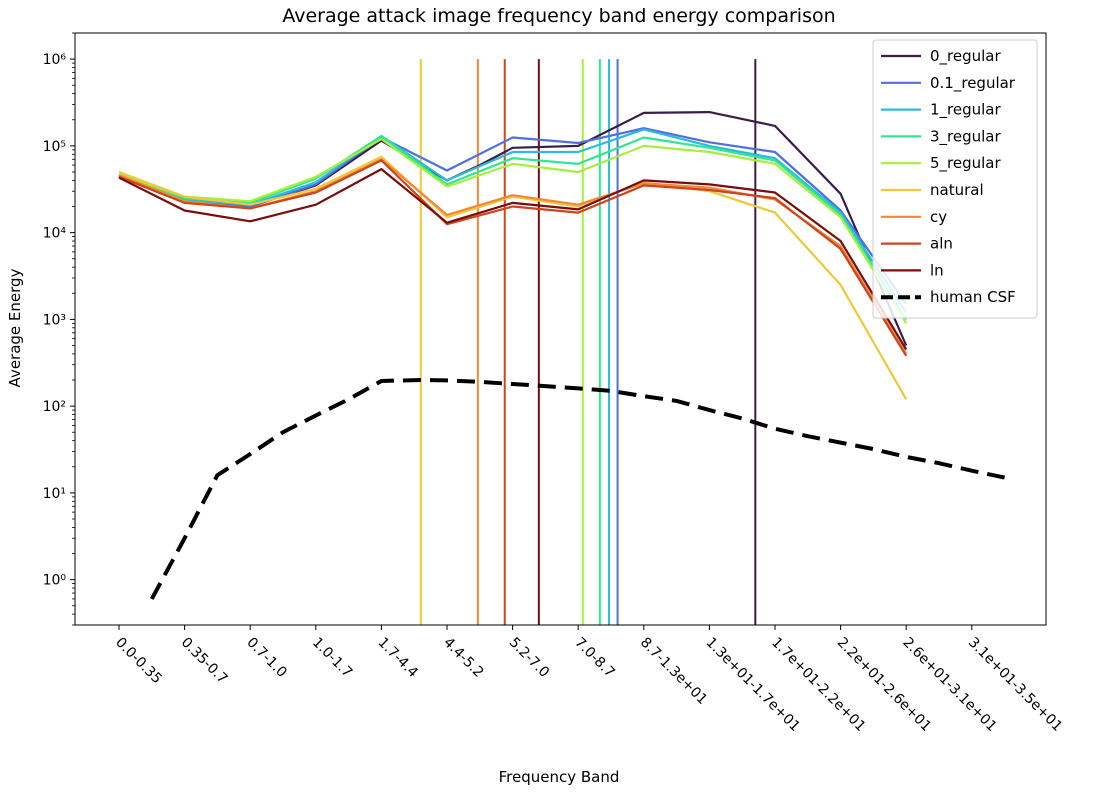 The width and height of the screenshot is (1093, 798). I want to click on x-tick-label: 5.2-7.0, so click(529, 658).